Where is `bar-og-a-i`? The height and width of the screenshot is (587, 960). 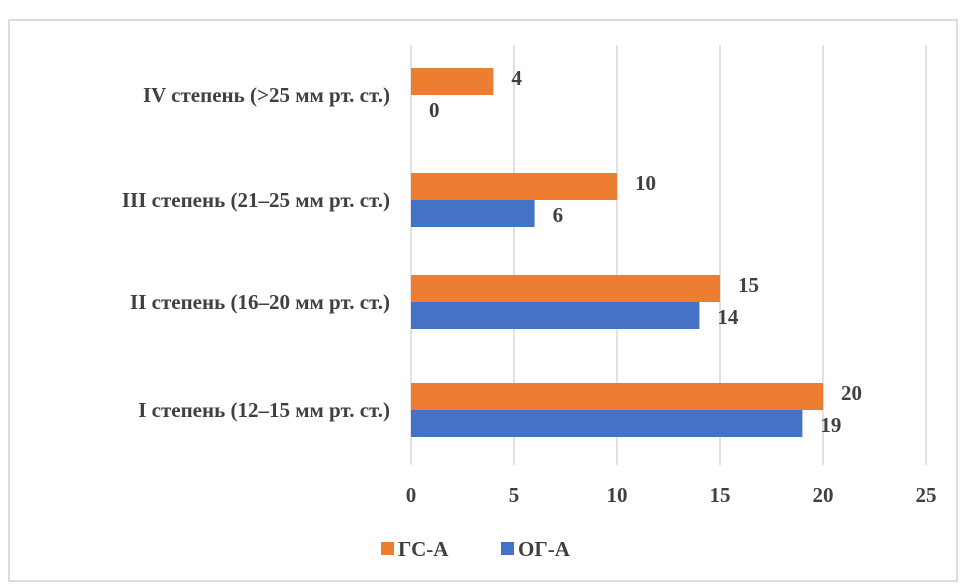
bar-og-a-i is located at coordinates (607, 423).